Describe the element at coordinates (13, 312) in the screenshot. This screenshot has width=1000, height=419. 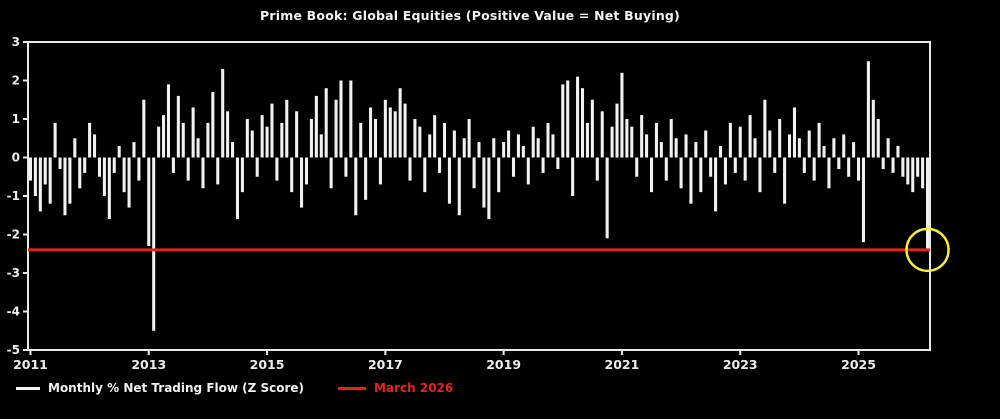
I see `y-tick-label: -4` at that location.